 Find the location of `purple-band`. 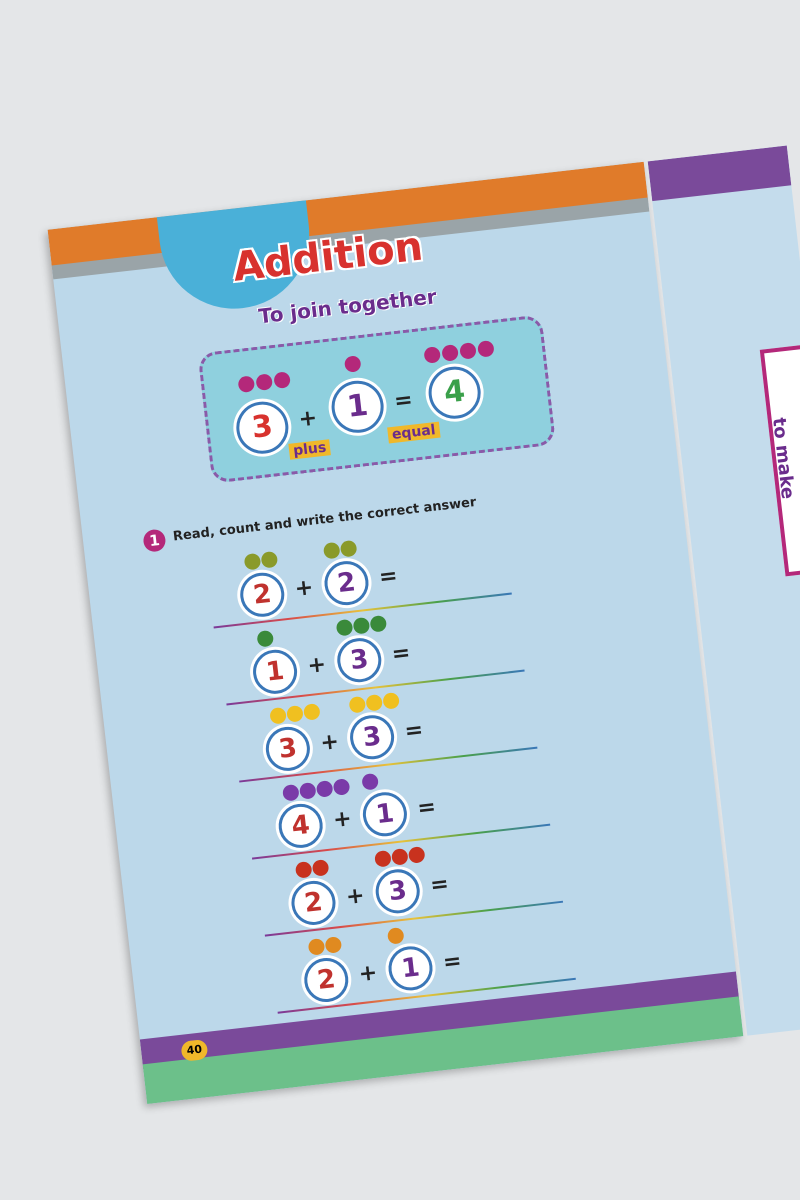

purple-band is located at coordinates (719, 173).